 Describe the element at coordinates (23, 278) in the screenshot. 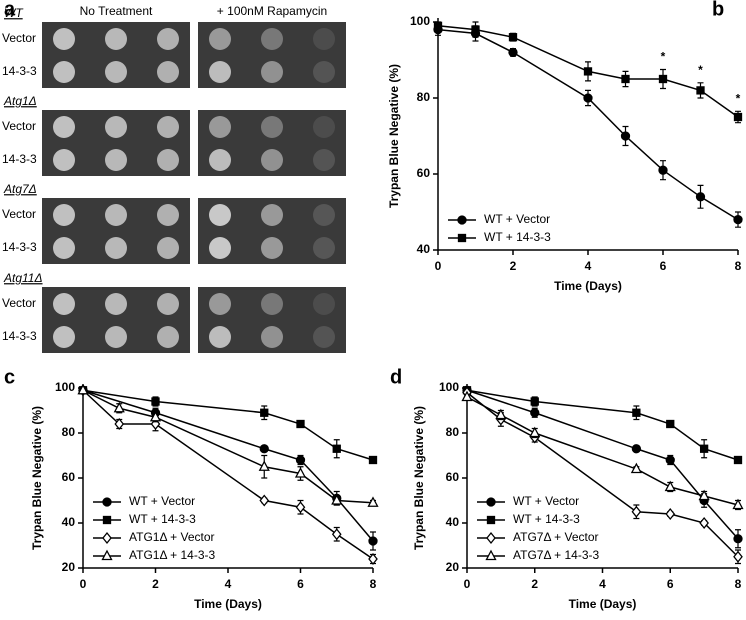

I see `strain-label: Atg11Δ` at that location.